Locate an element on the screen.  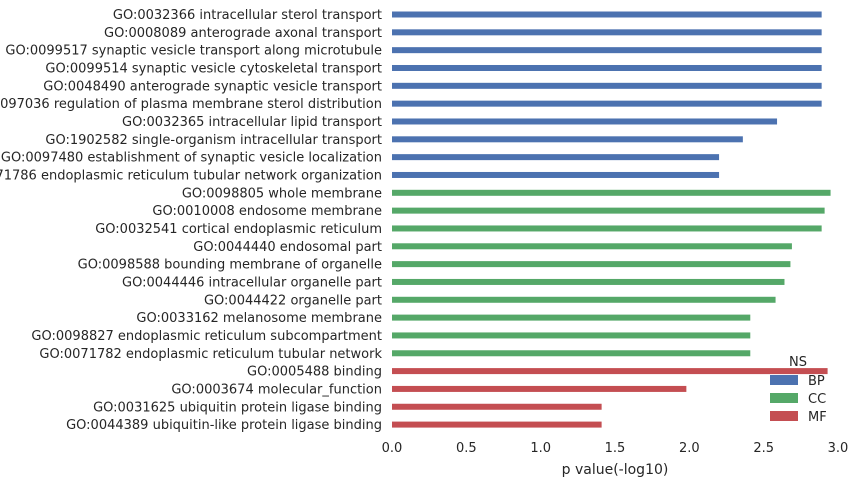
category-label: GO:0032365 intracellular lipid transport is located at coordinates (252, 122).